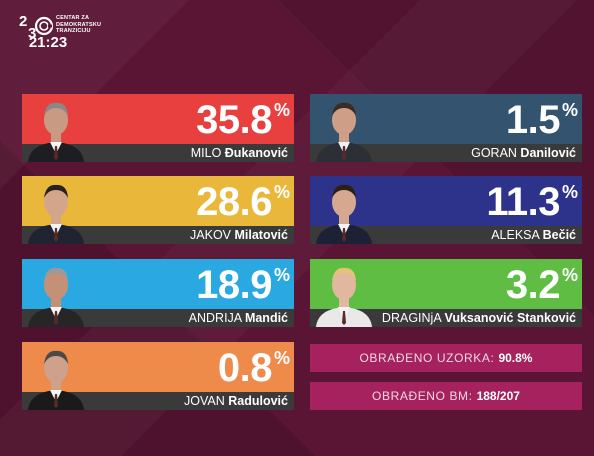 This screenshot has height=456, width=594. What do you see at coordinates (510, 318) in the screenshot?
I see `candidate-last-name: Vuksanović Stanković` at bounding box center [510, 318].